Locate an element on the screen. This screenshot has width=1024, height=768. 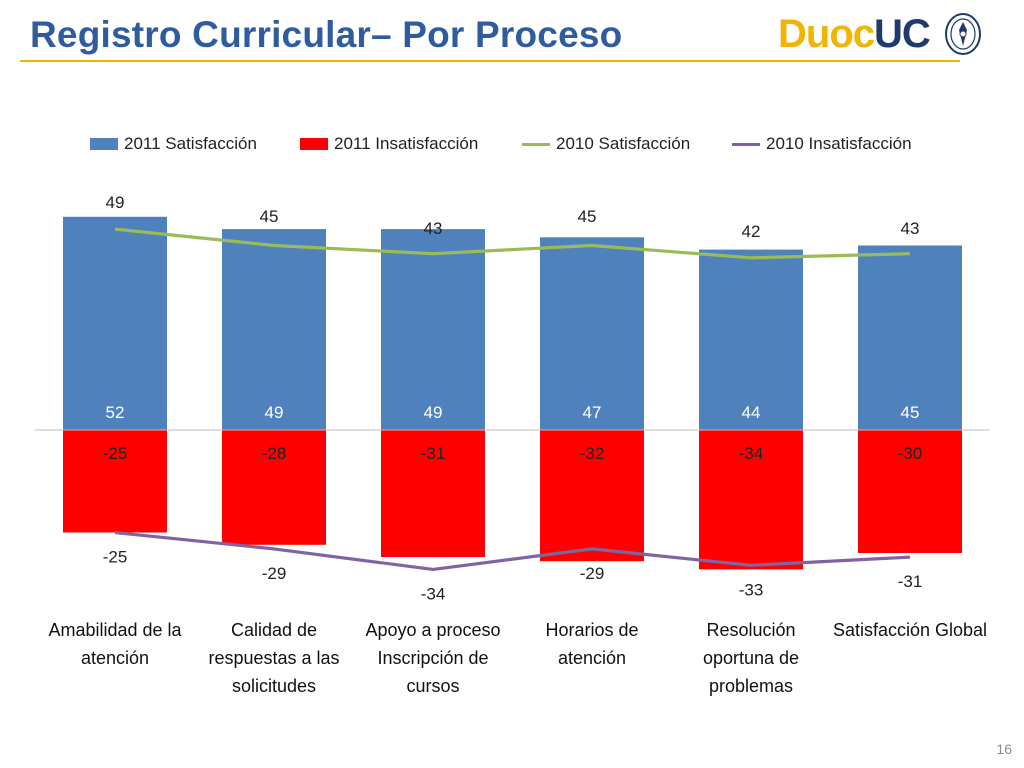
legend-swatch-insat-2011 is located at coordinates (314, 144).